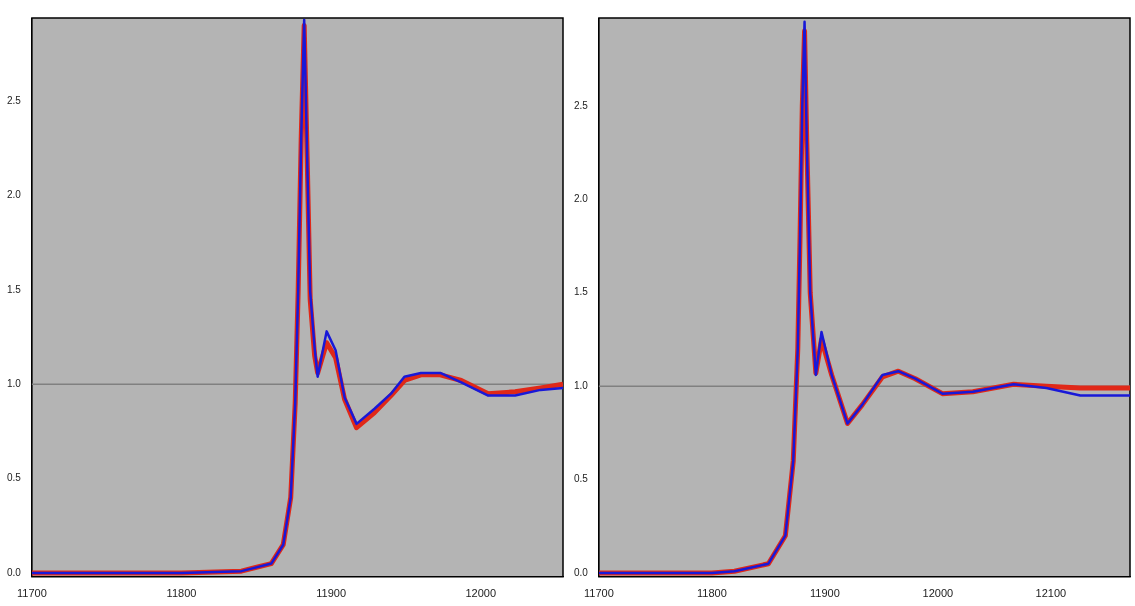 The width and height of the screenshot is (1135, 606). What do you see at coordinates (1051, 593) in the screenshot?
I see `x-tick-label: 12100` at bounding box center [1051, 593].